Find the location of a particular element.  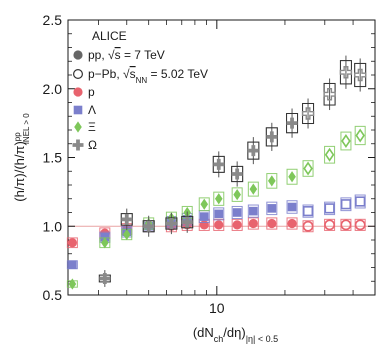

legend-species-label: p is located at coordinates (91, 92).